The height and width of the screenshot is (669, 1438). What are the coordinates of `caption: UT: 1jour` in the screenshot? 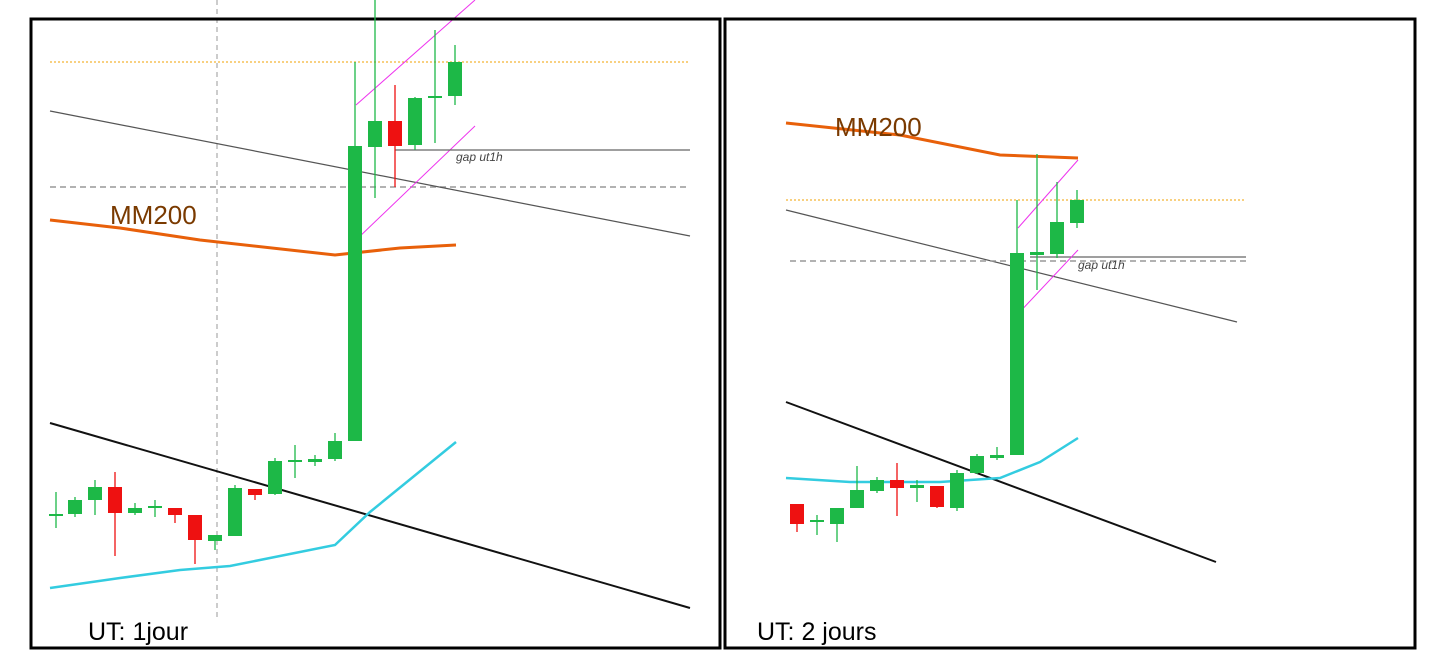 It's located at (138, 632).